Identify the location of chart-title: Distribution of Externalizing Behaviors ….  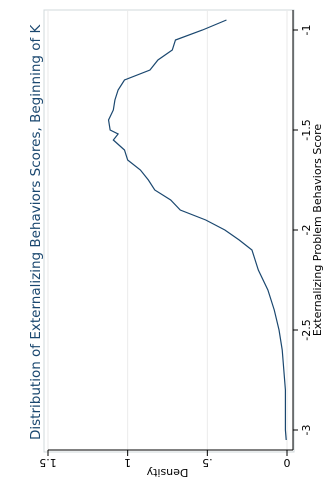
(36, 231).